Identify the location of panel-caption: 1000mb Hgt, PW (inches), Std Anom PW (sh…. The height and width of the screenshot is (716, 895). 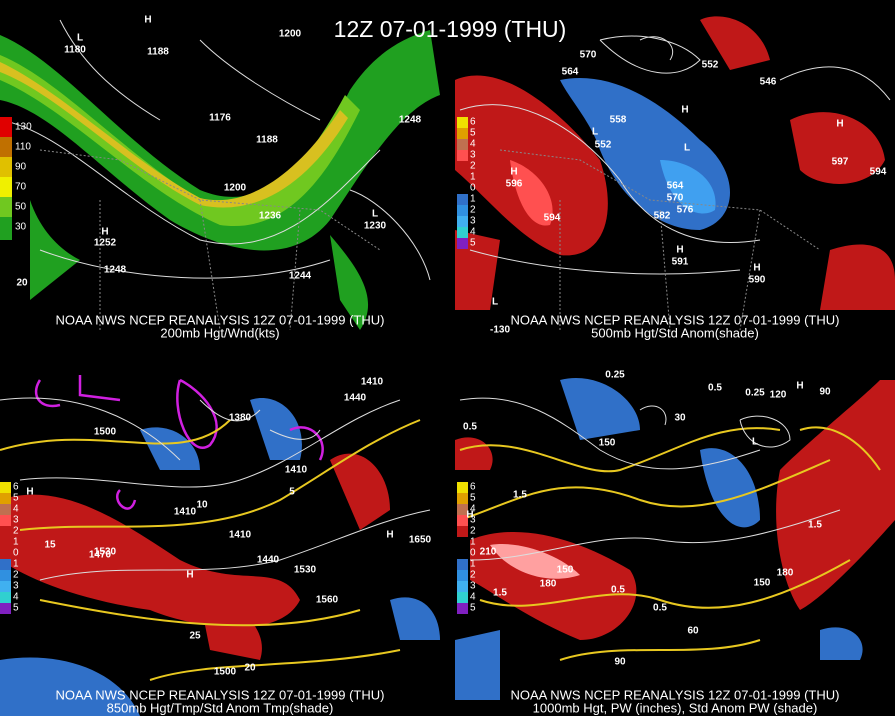
(675, 707).